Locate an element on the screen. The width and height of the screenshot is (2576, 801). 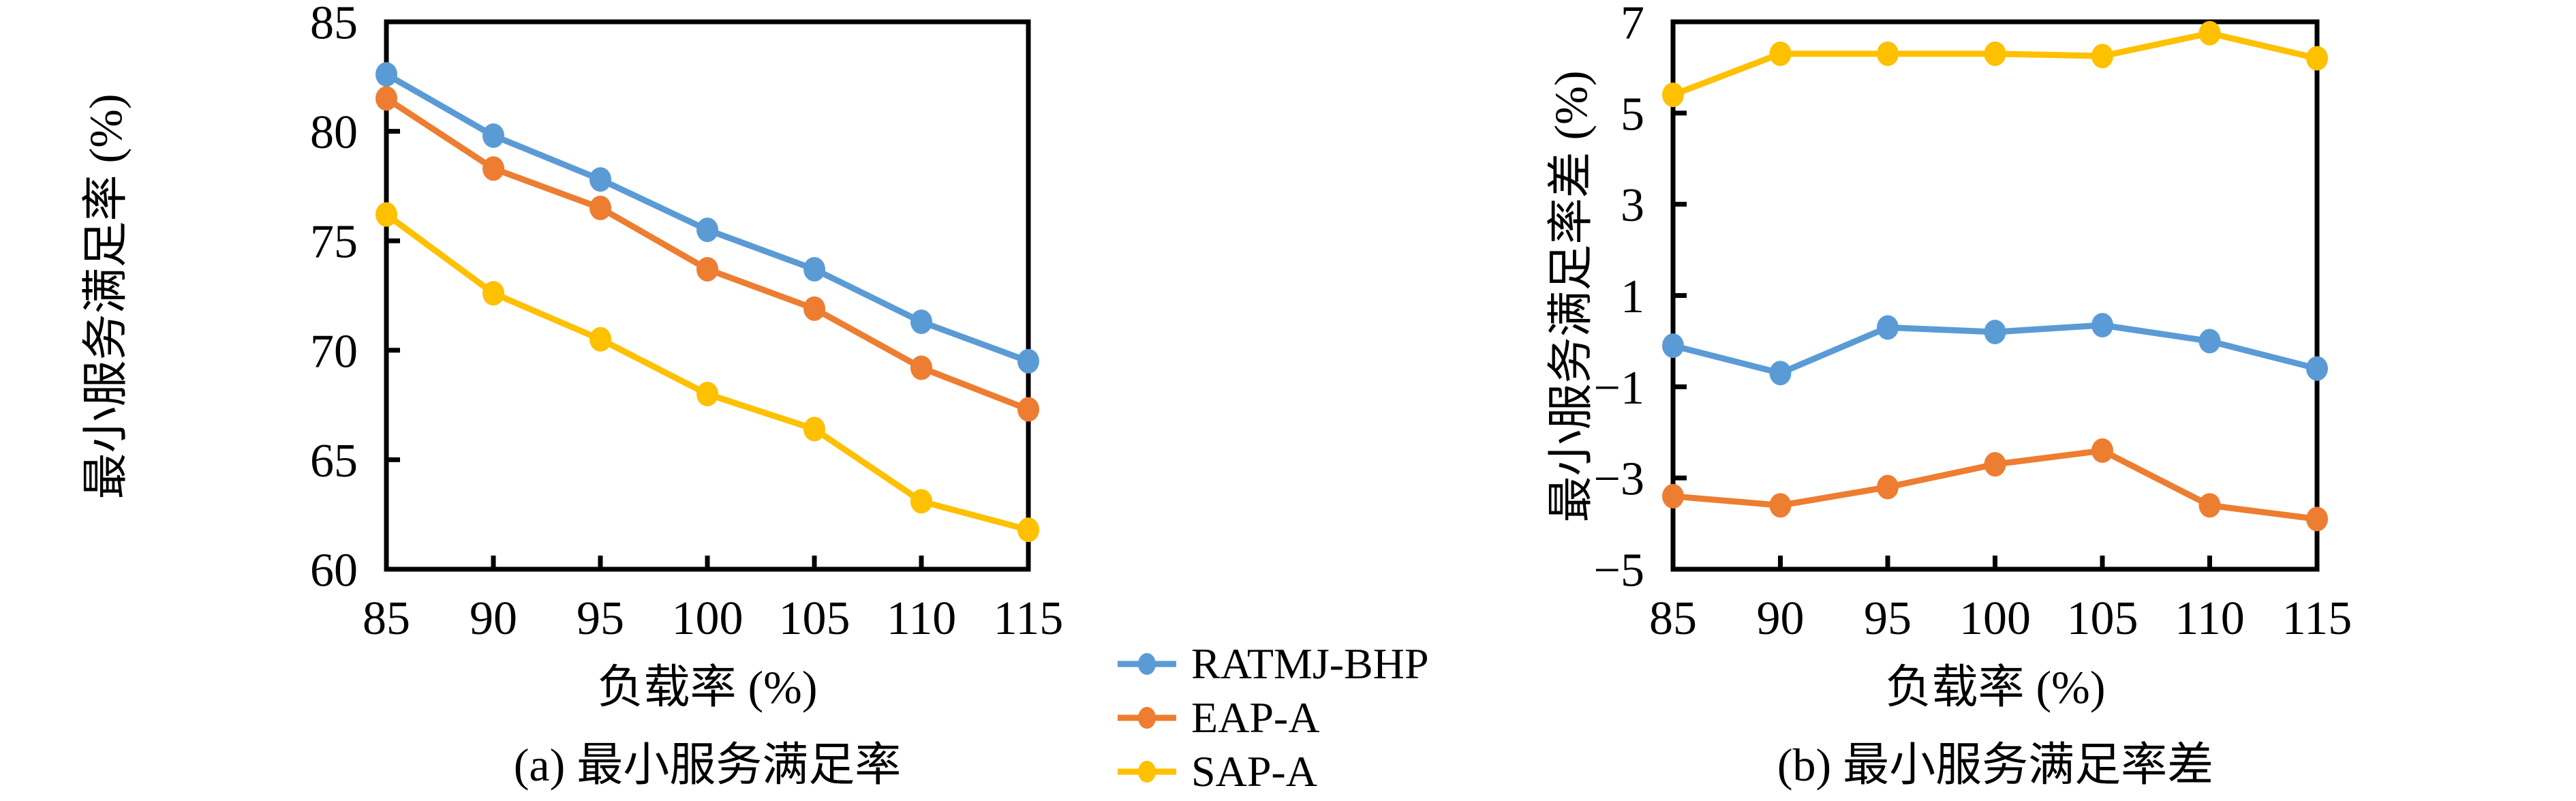
legend-label: RATMJ-BHP is located at coordinates (1310, 663).